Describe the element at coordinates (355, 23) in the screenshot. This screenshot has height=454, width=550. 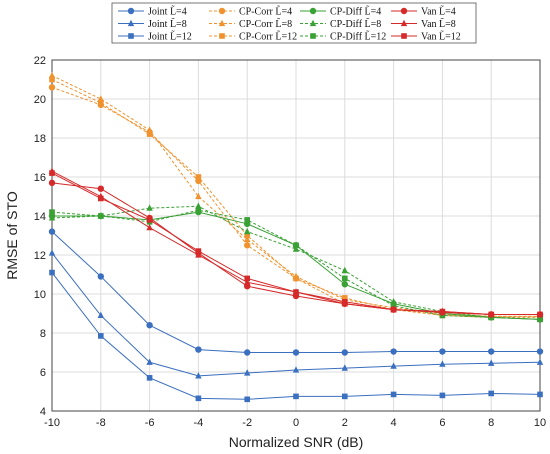
I see `legend-label: CP-Diff L̃=8` at that location.